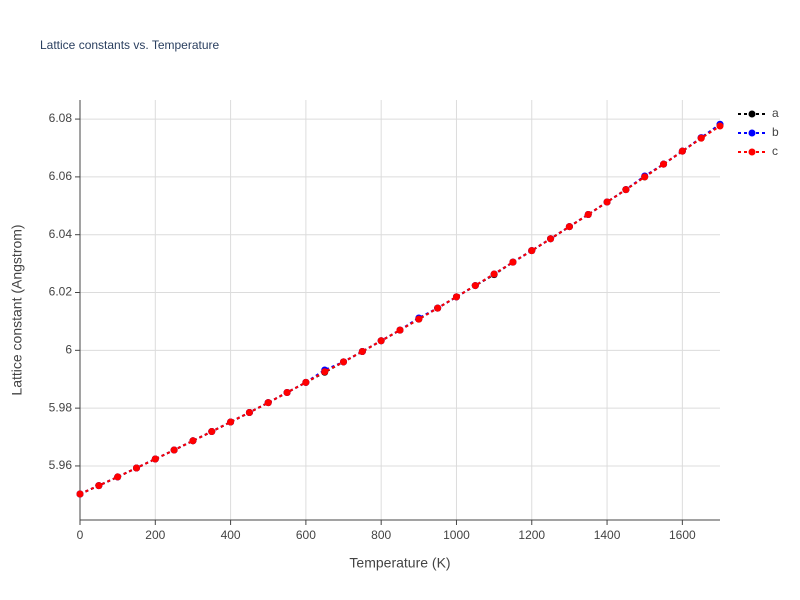  I want to click on chart-title: Lattice constants vs. Temperature, so click(130, 45).